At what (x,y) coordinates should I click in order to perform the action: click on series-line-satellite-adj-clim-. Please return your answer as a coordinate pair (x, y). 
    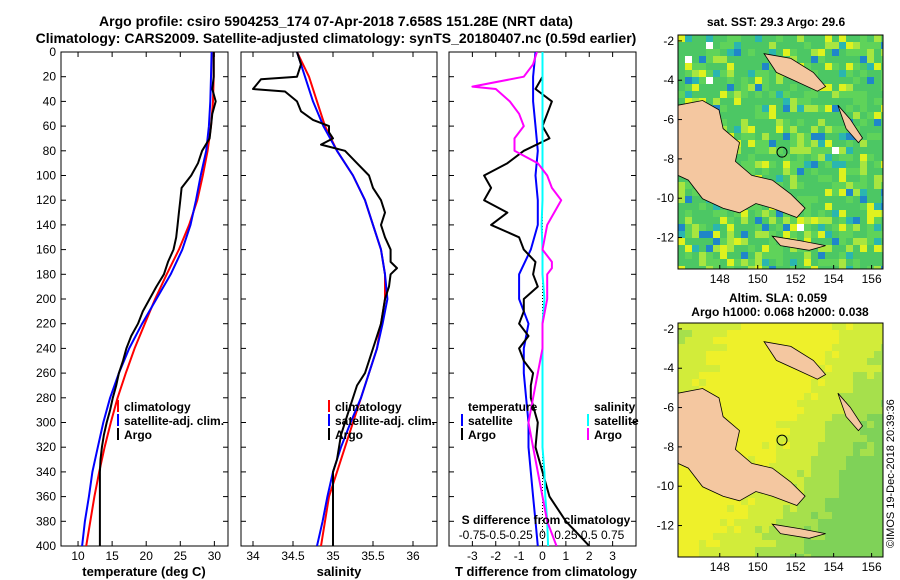
    Looking at the image, I should click on (147, 299).